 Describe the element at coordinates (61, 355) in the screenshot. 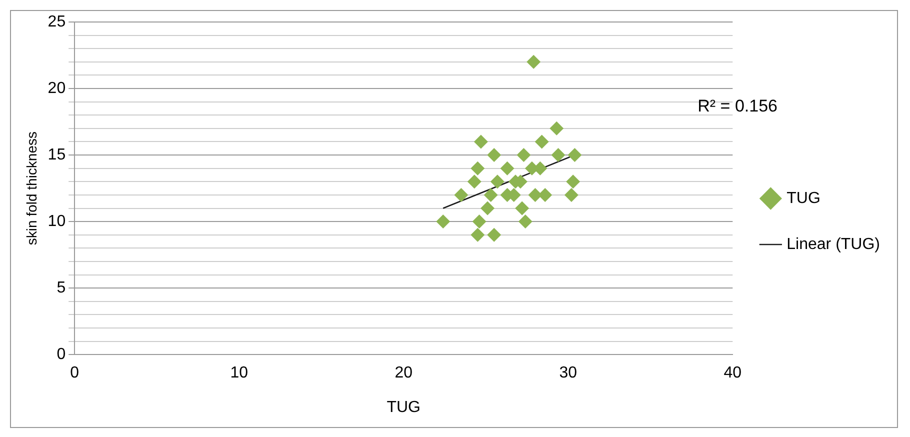

I see `y-tick-label: 0` at that location.